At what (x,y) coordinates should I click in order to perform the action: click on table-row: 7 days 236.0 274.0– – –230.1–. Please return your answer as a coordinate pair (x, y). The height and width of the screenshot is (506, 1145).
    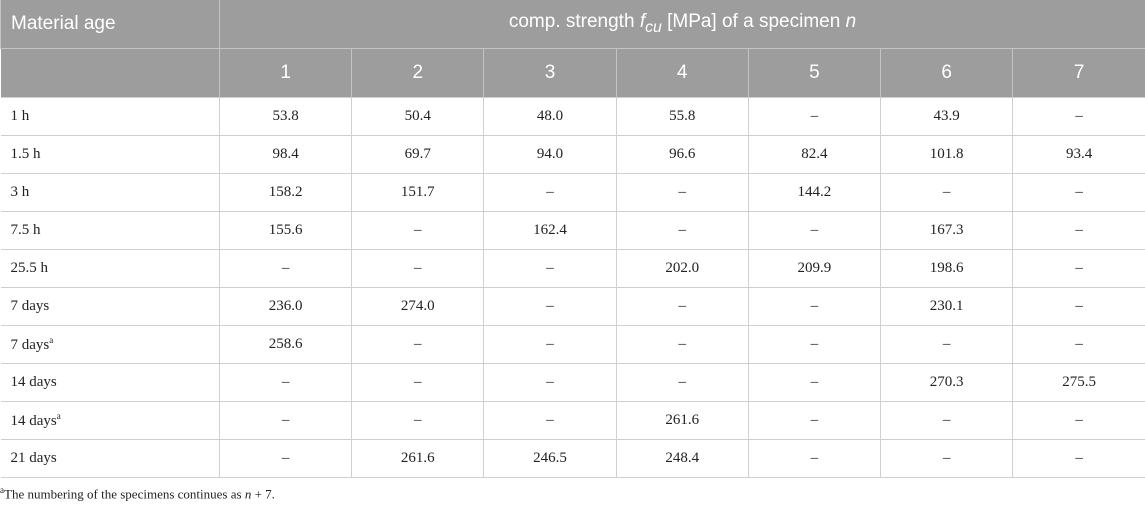
    Looking at the image, I should click on (572, 306).